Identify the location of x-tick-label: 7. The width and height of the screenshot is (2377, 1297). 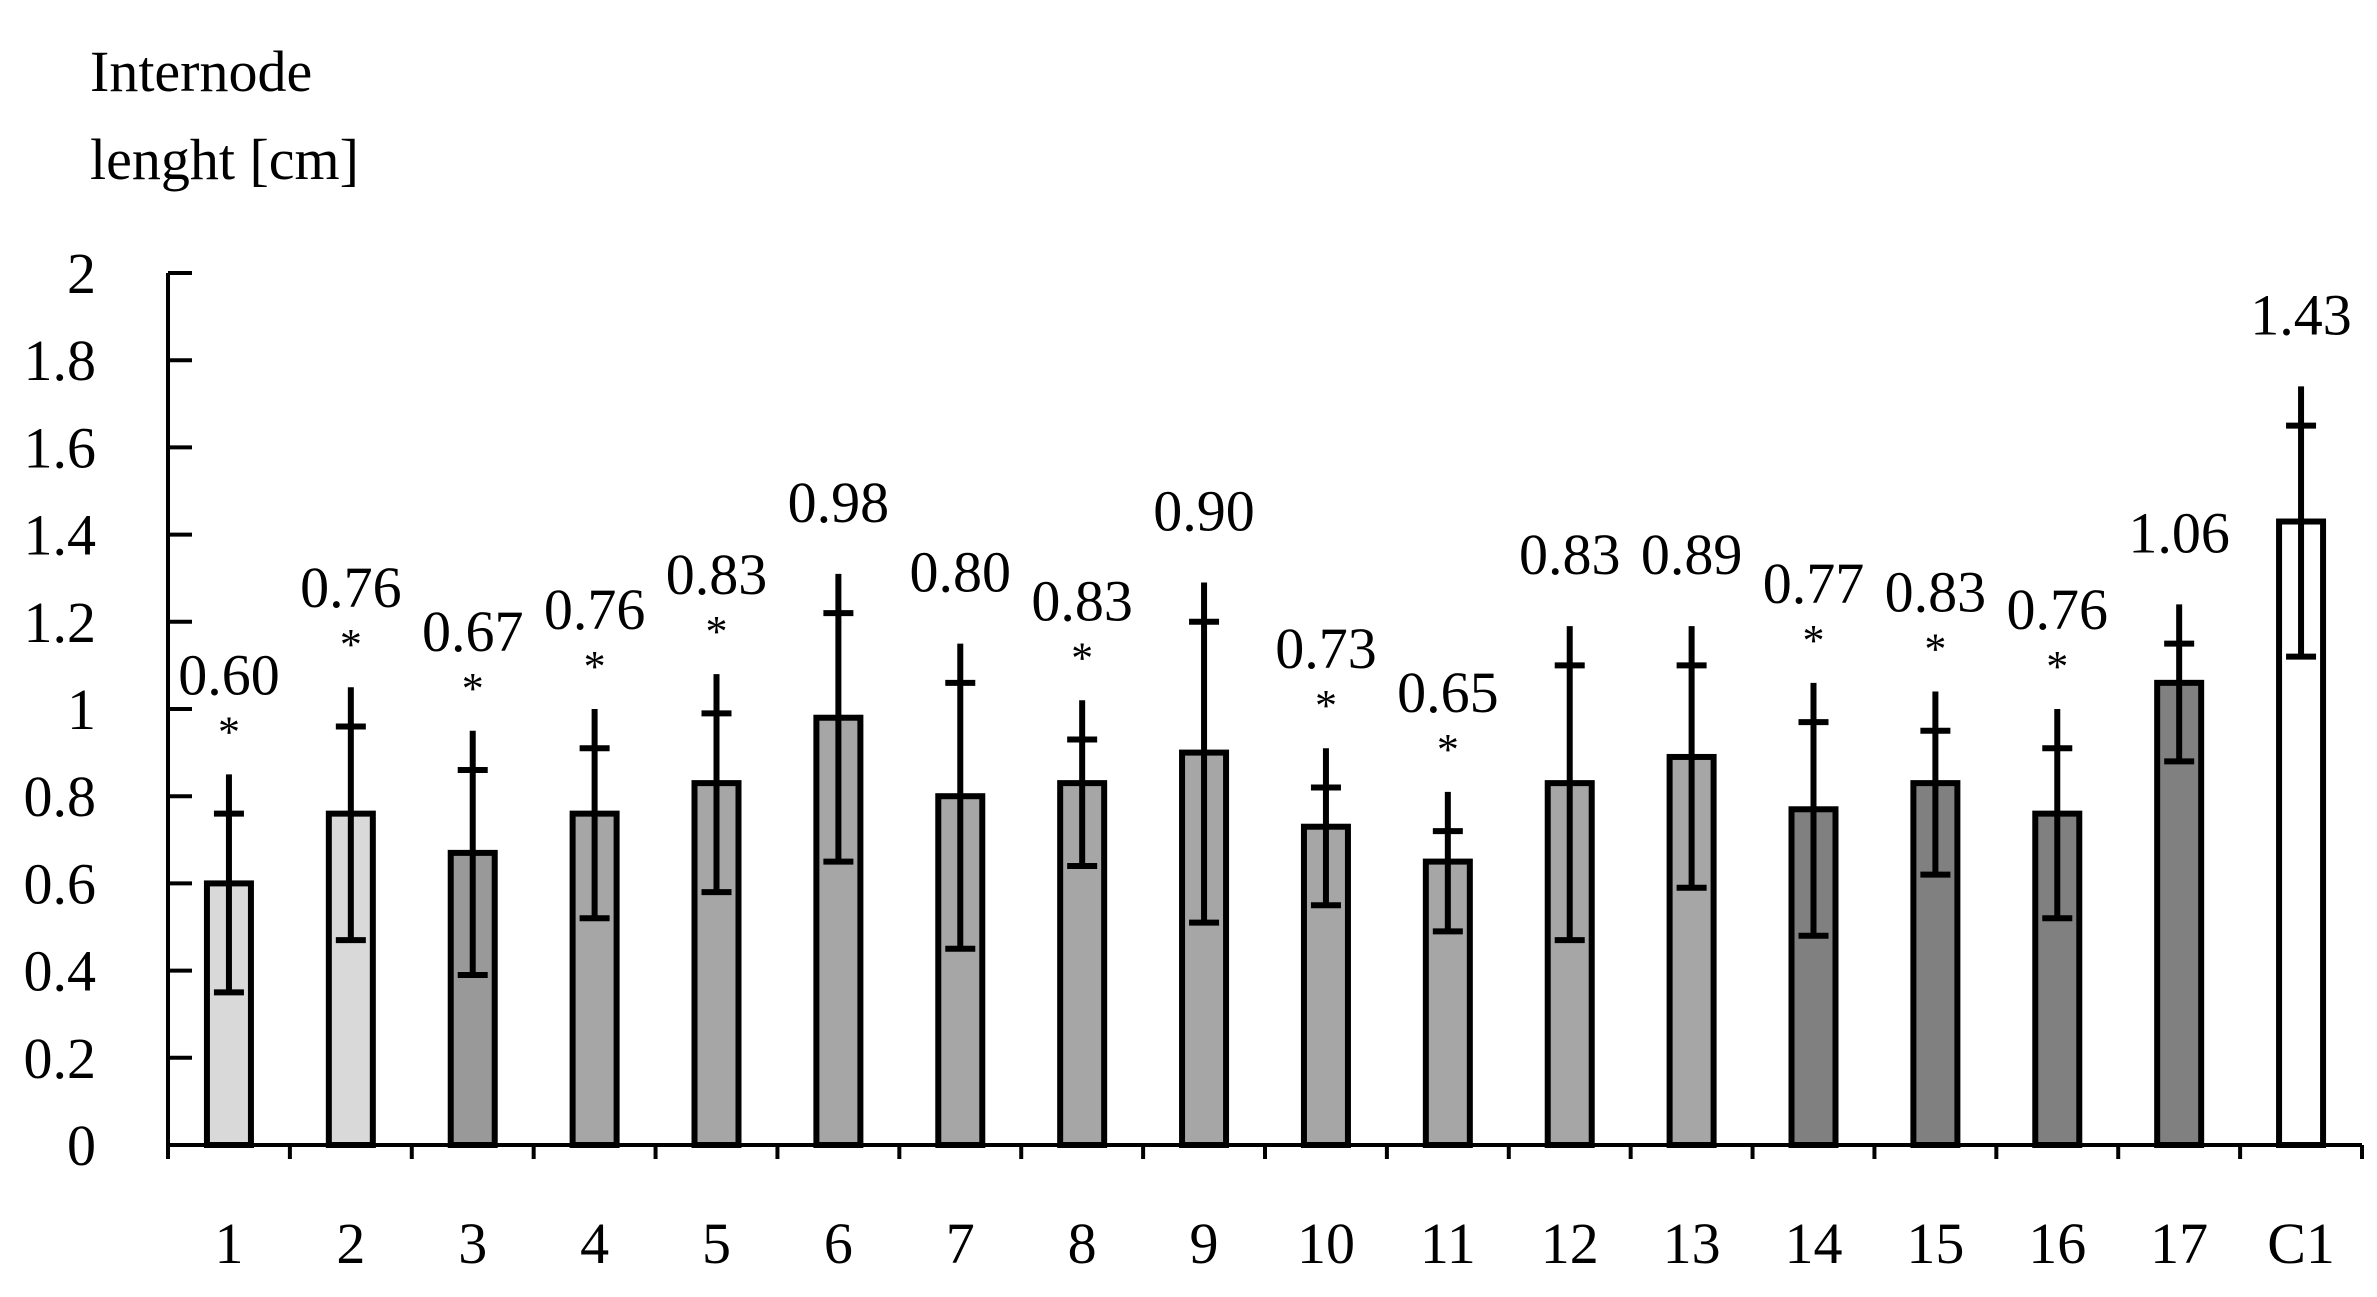
(960, 1243).